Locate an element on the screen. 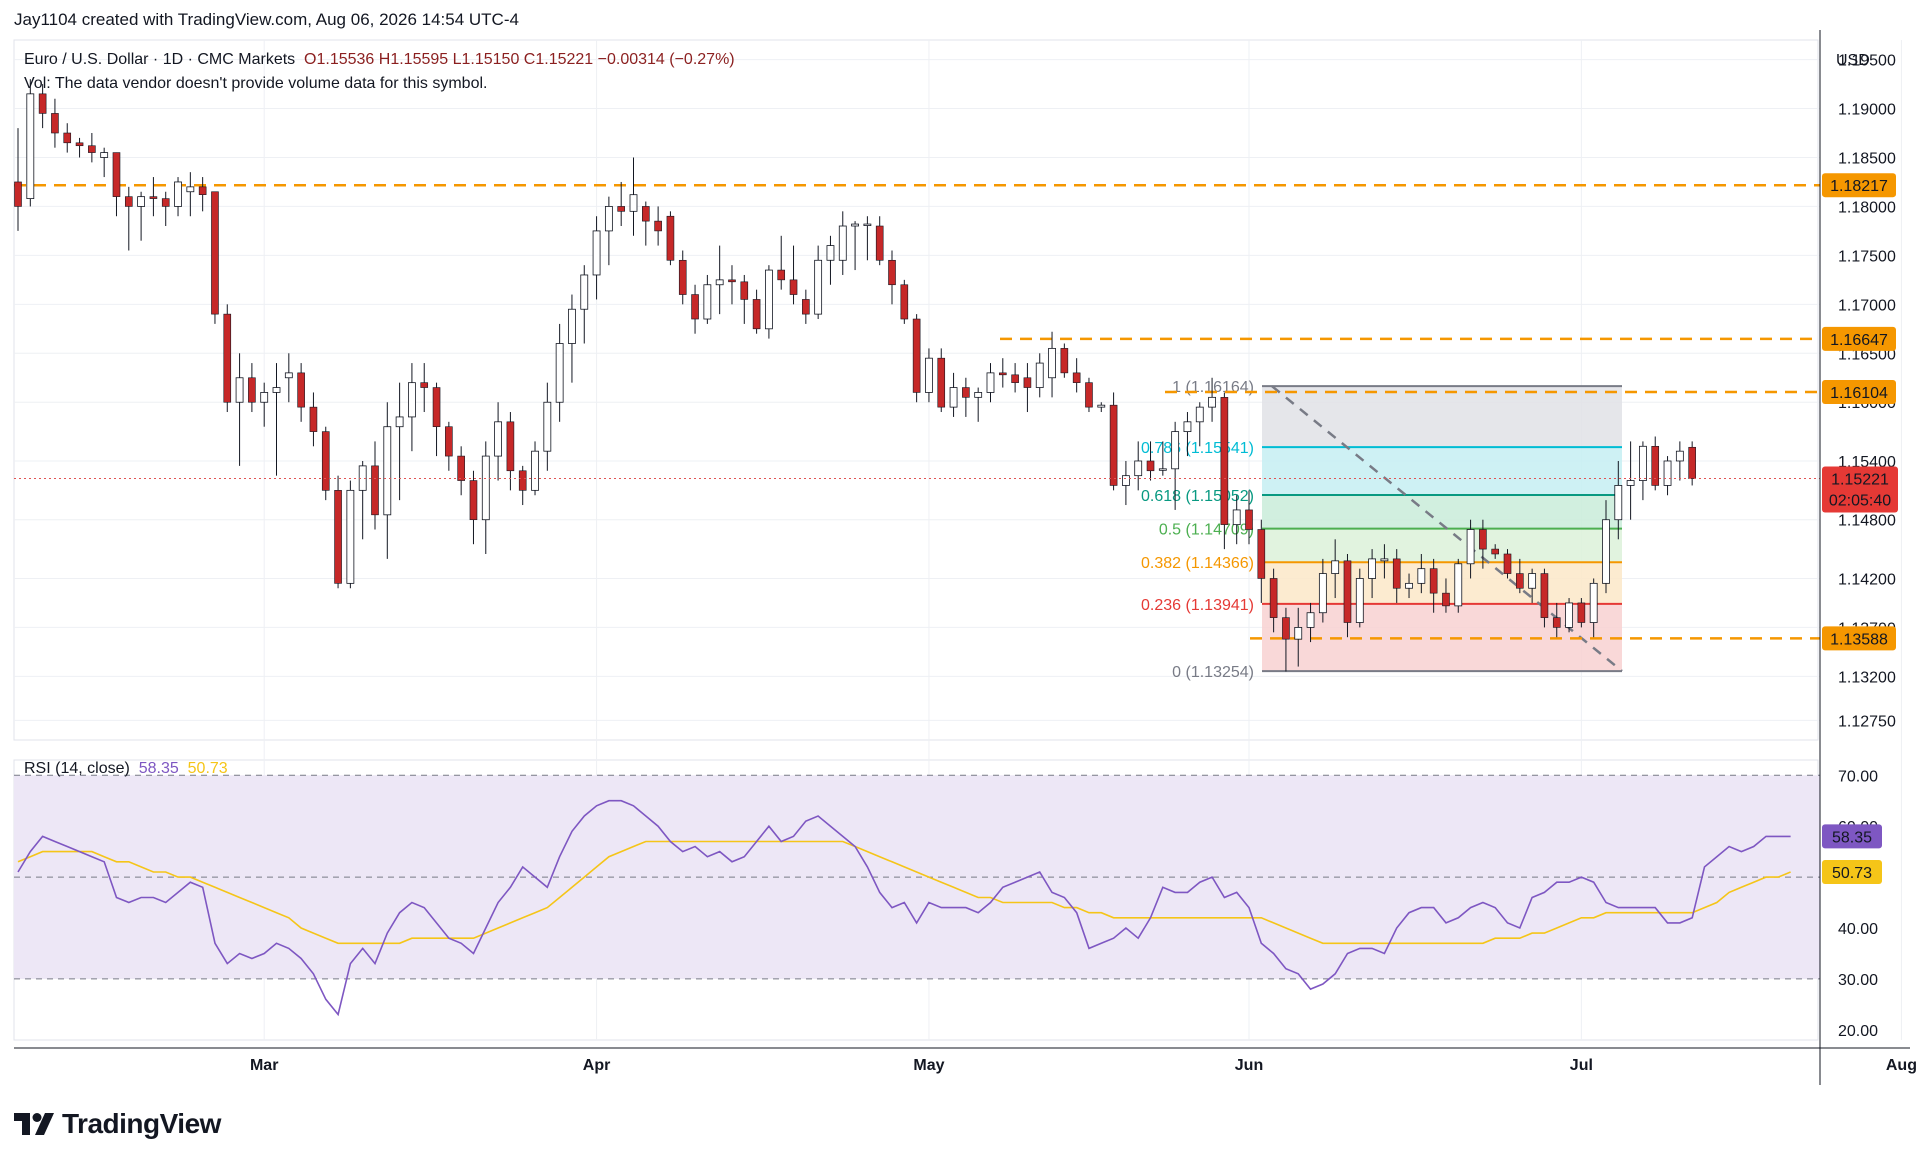 Image resolution: width=1920 pixels, height=1161 pixels. price-level-badge-label: 1.16104 is located at coordinates (1859, 393).